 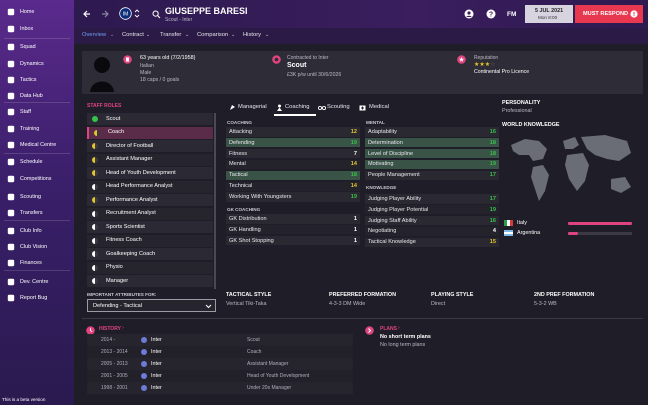 What do you see at coordinates (469, 14) in the screenshot?
I see `person-icon` at bounding box center [469, 14].